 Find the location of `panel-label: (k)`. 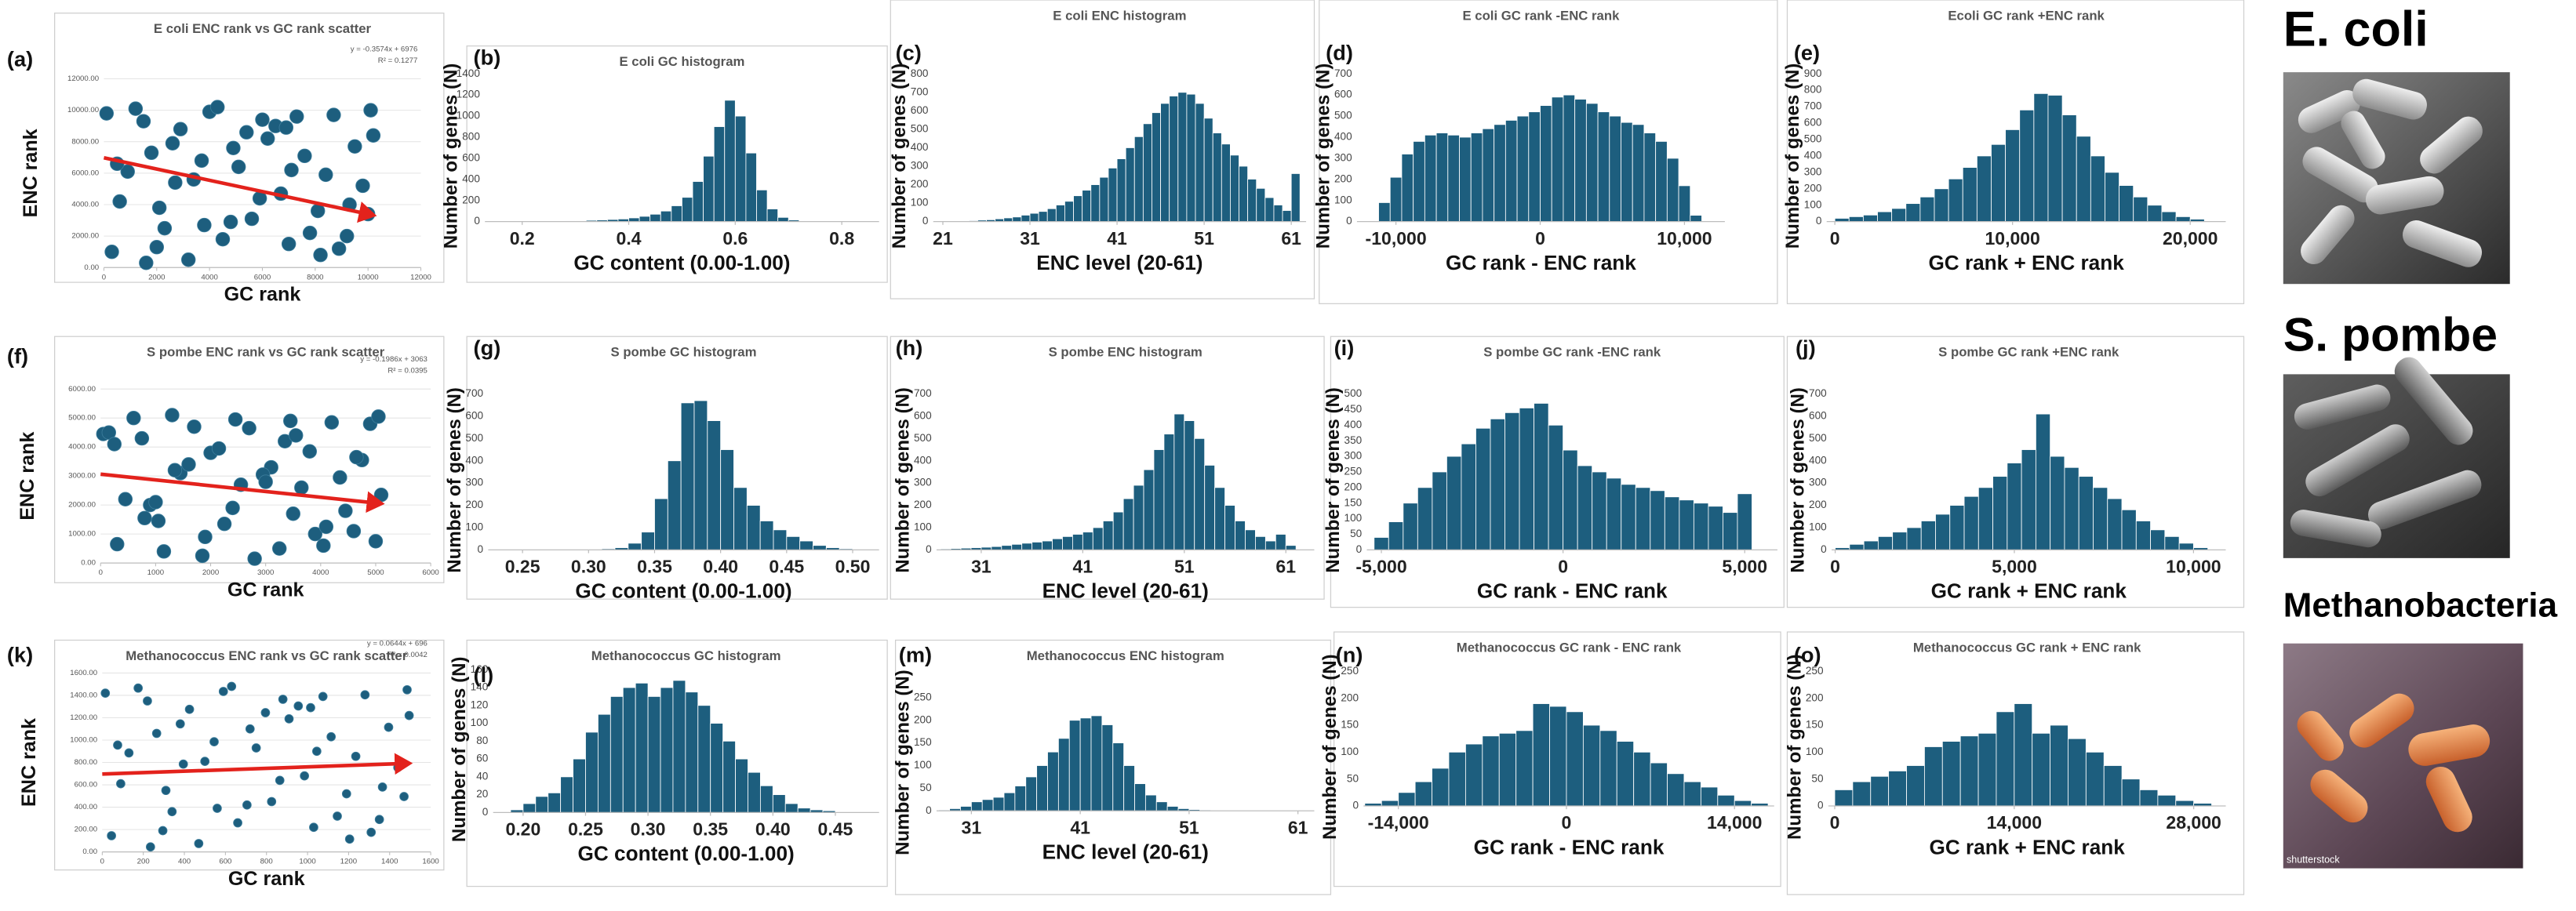

panel-label: (k) is located at coordinates (20, 655).